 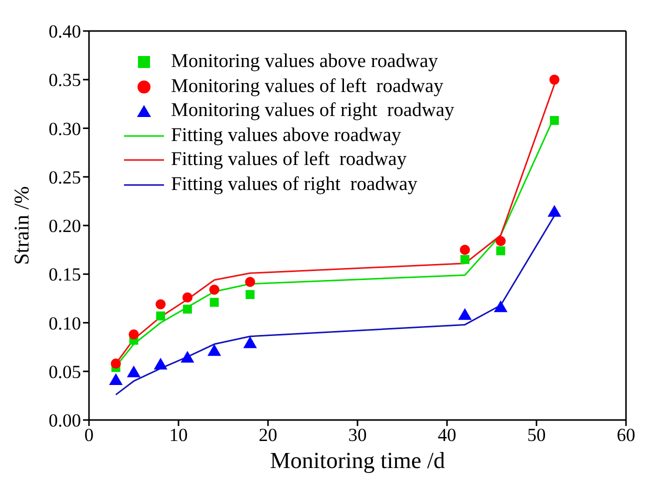 What do you see at coordinates (64, 32) in the screenshot?
I see `y-tick-label: 0.40` at bounding box center [64, 32].